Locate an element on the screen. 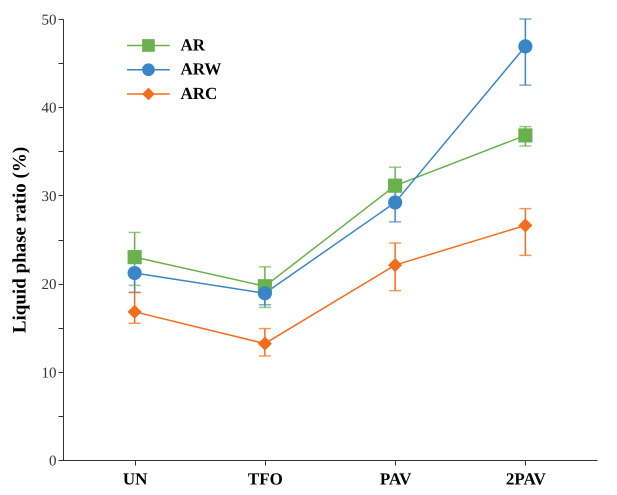 The image size is (617, 495). y-tick-label: 20 is located at coordinates (49, 285).